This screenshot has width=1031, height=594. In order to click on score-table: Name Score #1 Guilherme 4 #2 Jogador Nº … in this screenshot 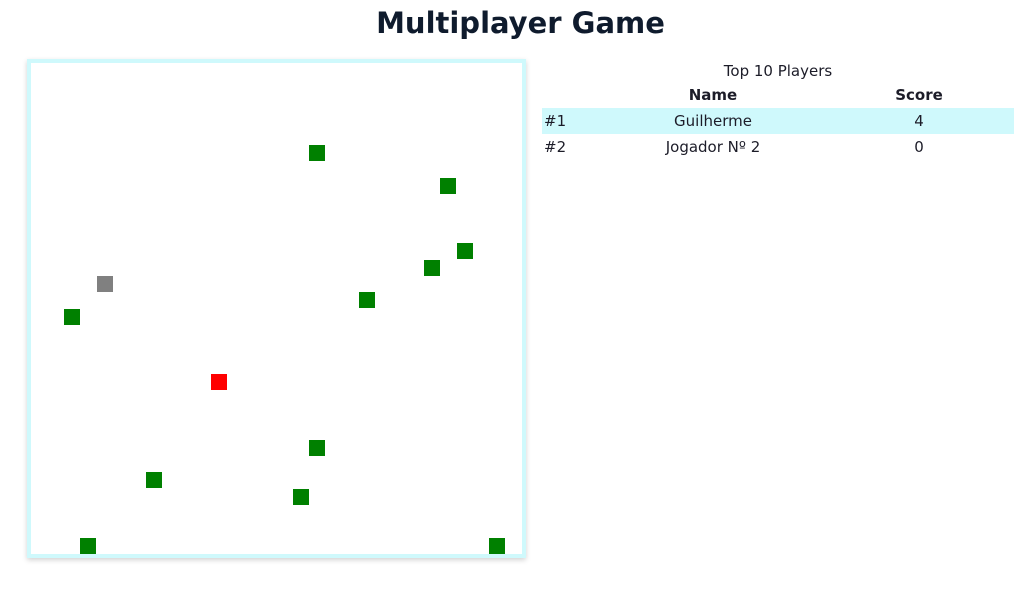, I will do `click(778, 121)`.